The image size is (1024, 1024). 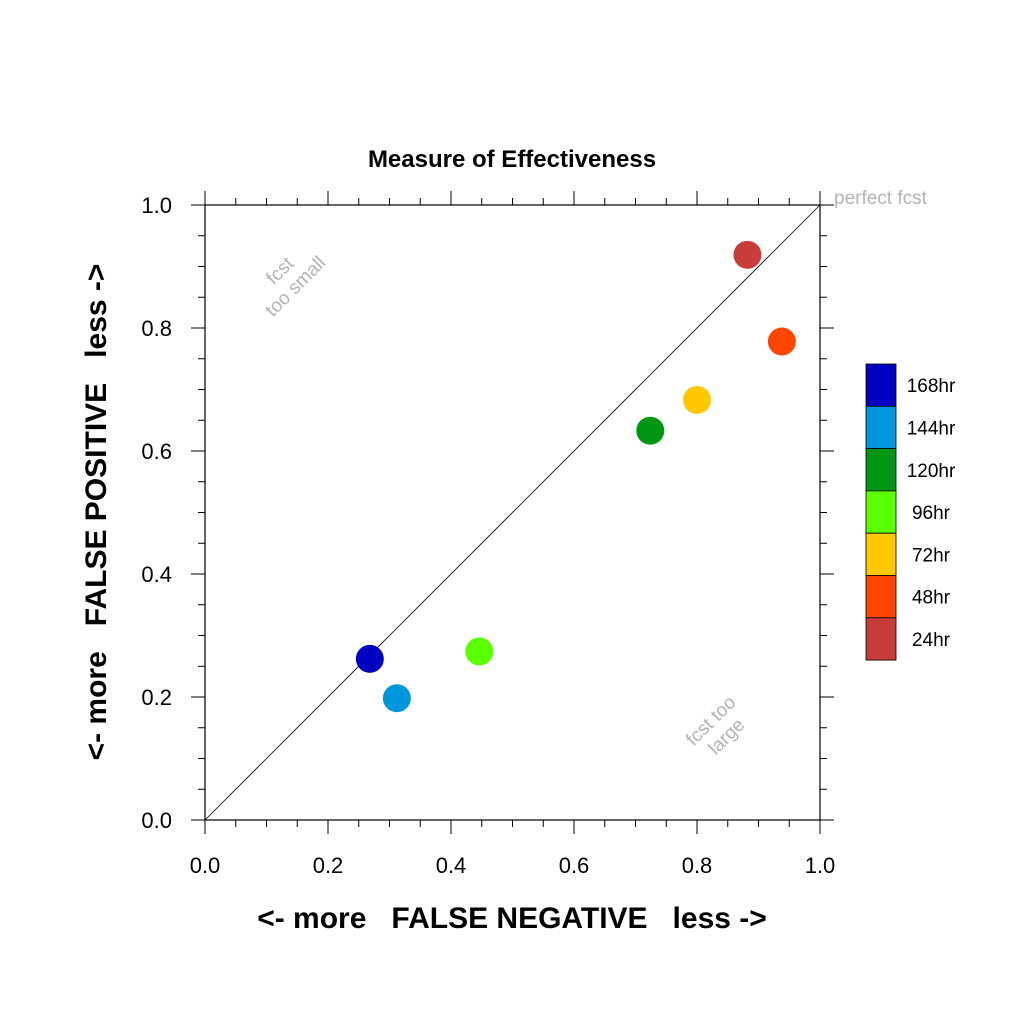 What do you see at coordinates (931, 513) in the screenshot?
I see `legend-label-96hr: 96hr` at bounding box center [931, 513].